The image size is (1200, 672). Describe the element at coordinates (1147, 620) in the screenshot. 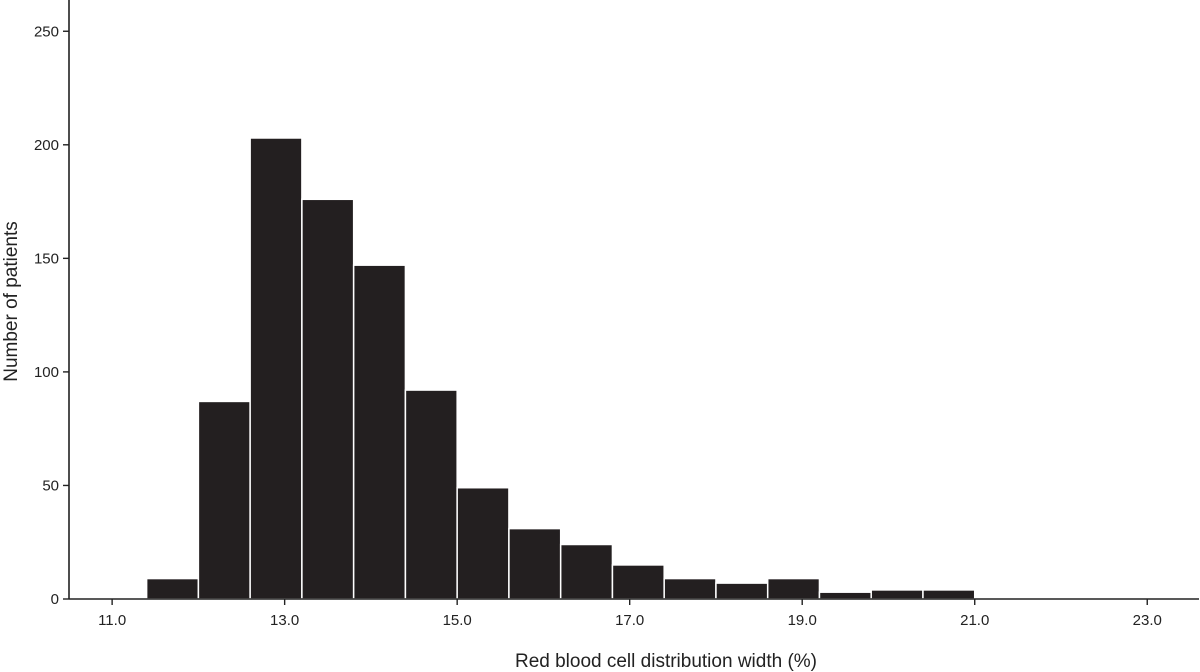

I see `x-tick-label-6: 23.0` at that location.